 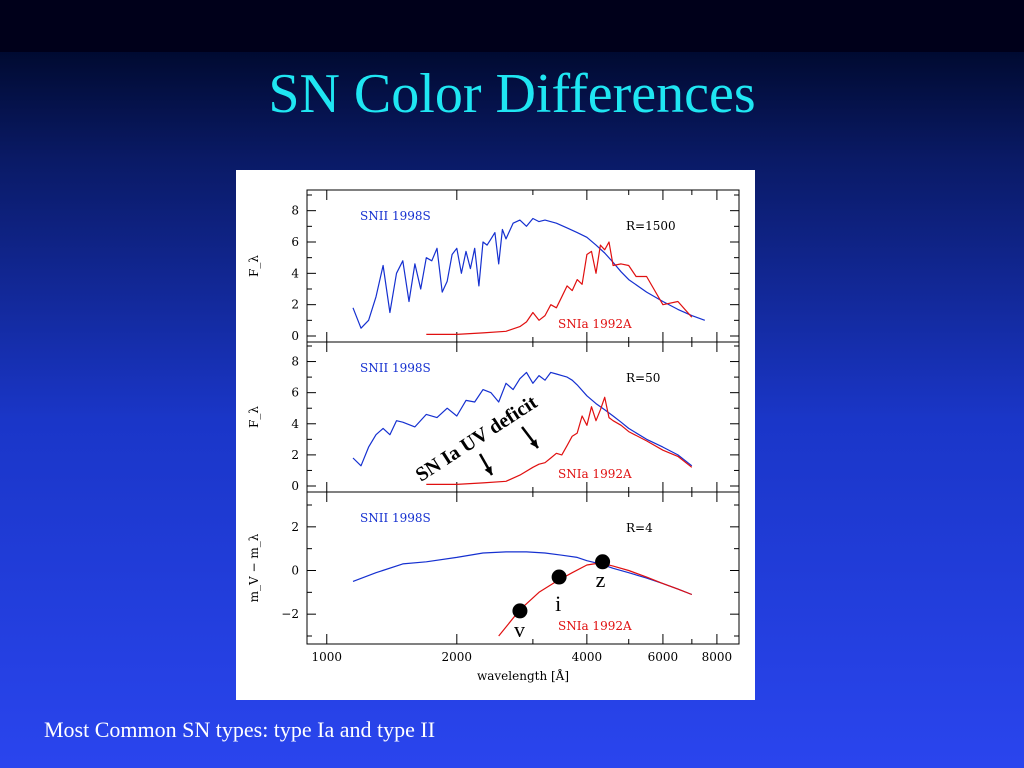 What do you see at coordinates (326, 657) in the screenshot?
I see `x-tick-label: 1000` at bounding box center [326, 657].